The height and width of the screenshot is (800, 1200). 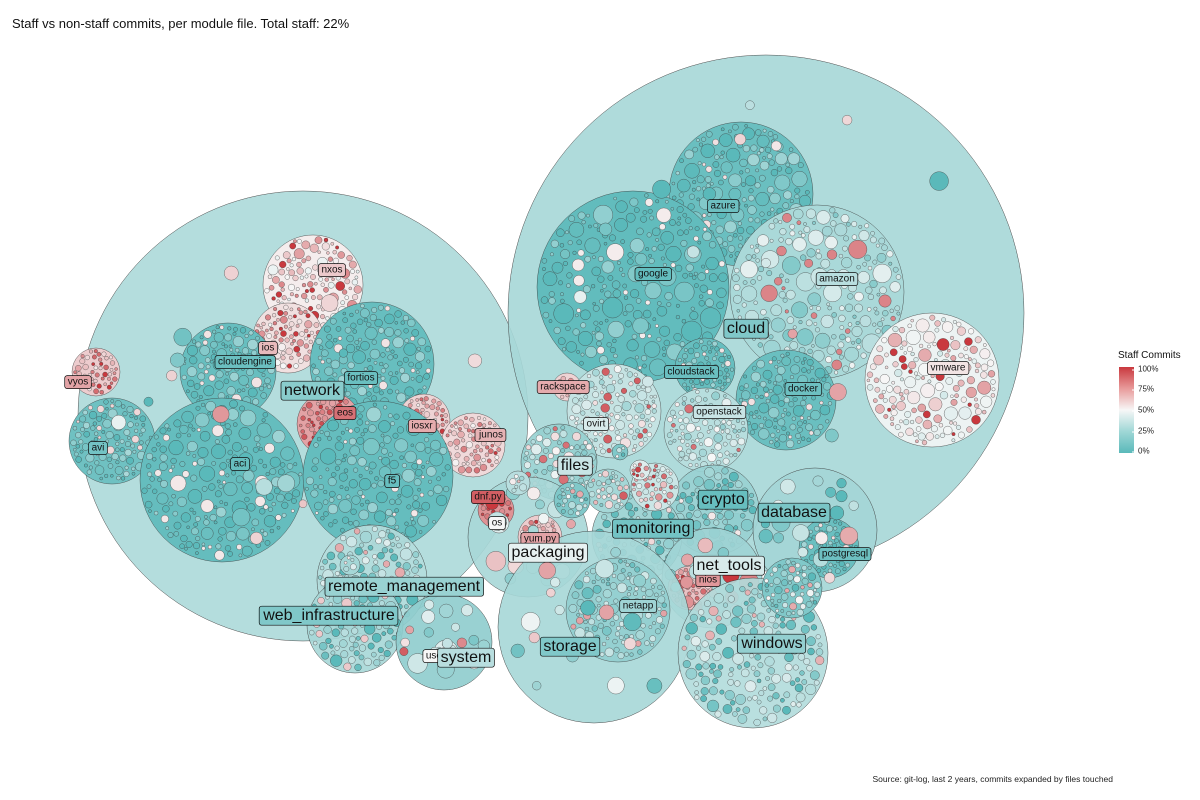 What do you see at coordinates (437, 408) in the screenshot?
I see `iosxr-leaf-bubble` at bounding box center [437, 408].